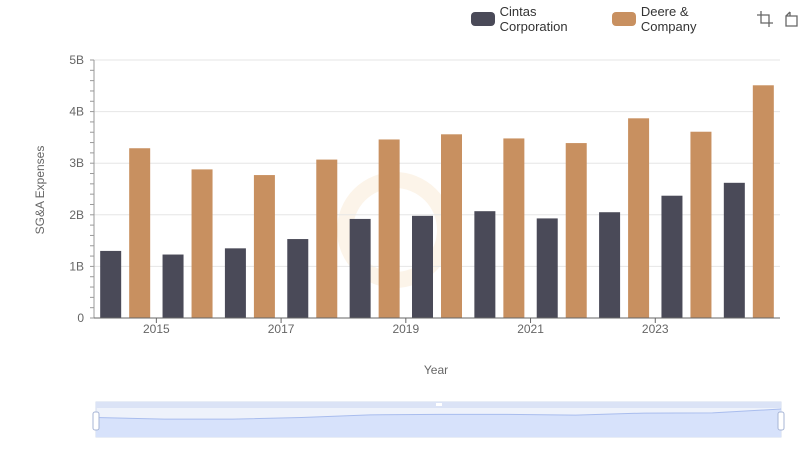 The width and height of the screenshot is (800, 461). Describe the element at coordinates (781, 421) in the screenshot. I see `datazoom-handle-right` at that location.